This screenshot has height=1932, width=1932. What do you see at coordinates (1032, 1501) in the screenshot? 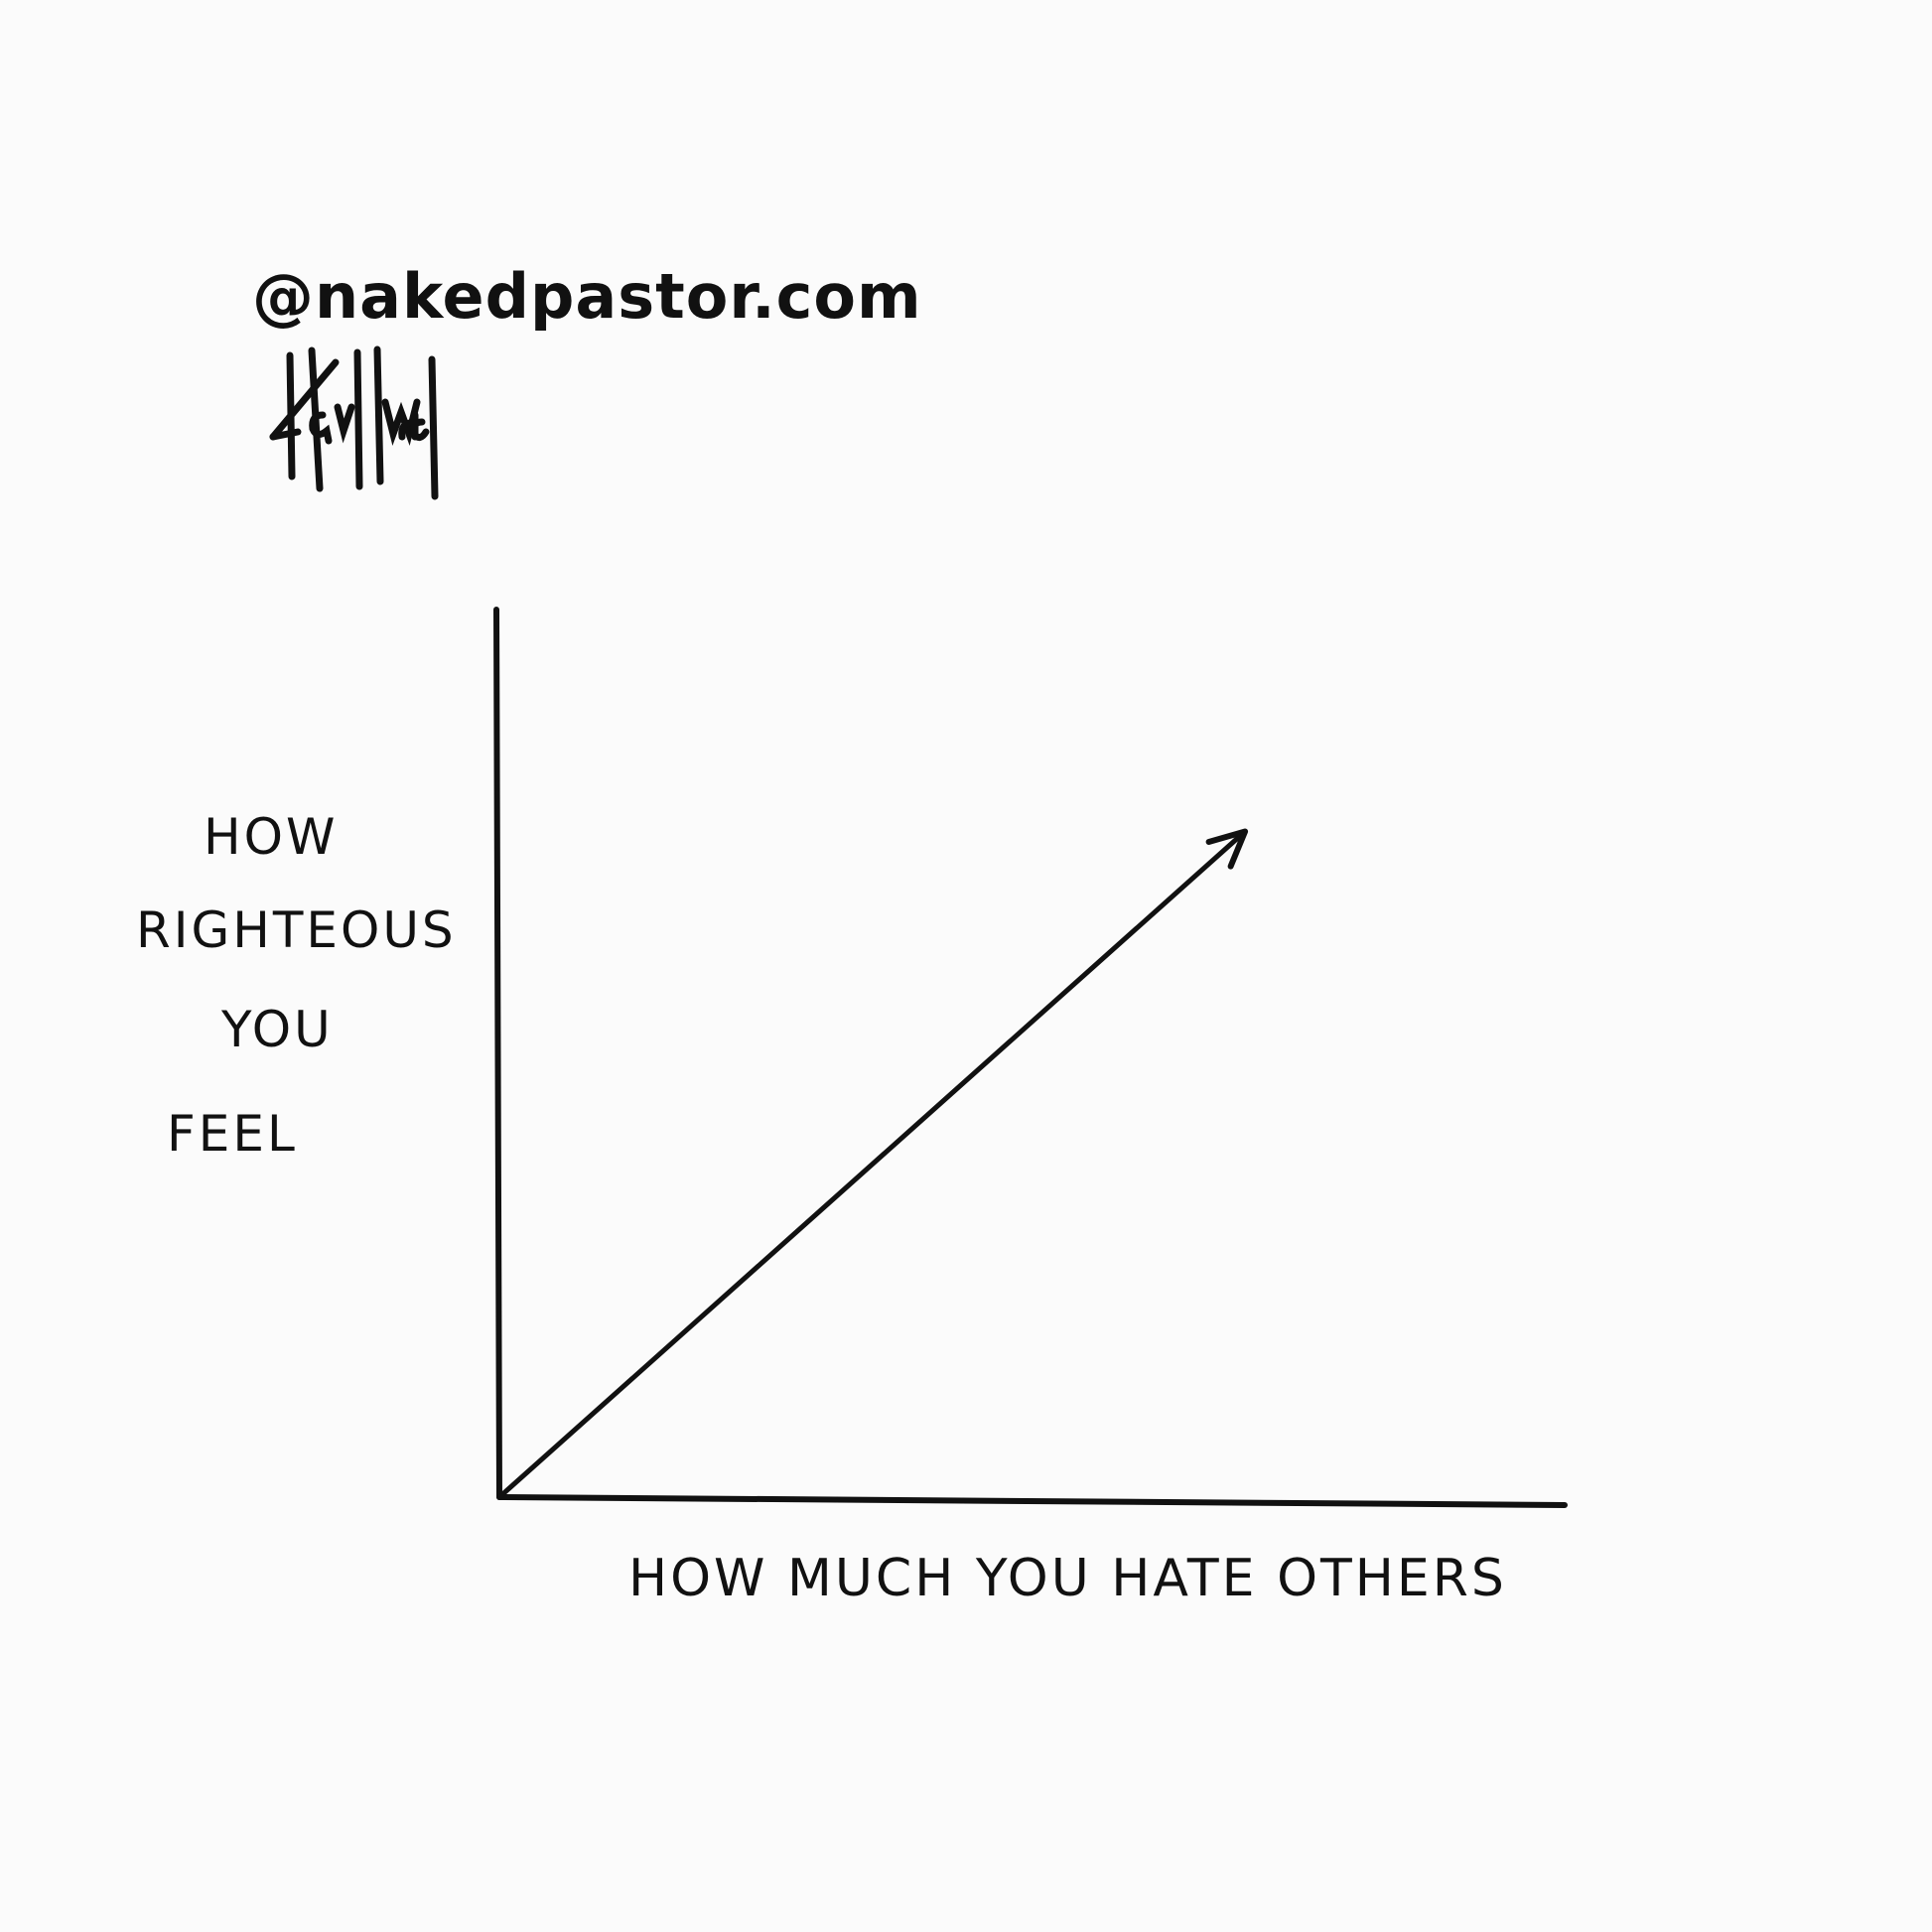
I see `x-axis-line` at bounding box center [1032, 1501].